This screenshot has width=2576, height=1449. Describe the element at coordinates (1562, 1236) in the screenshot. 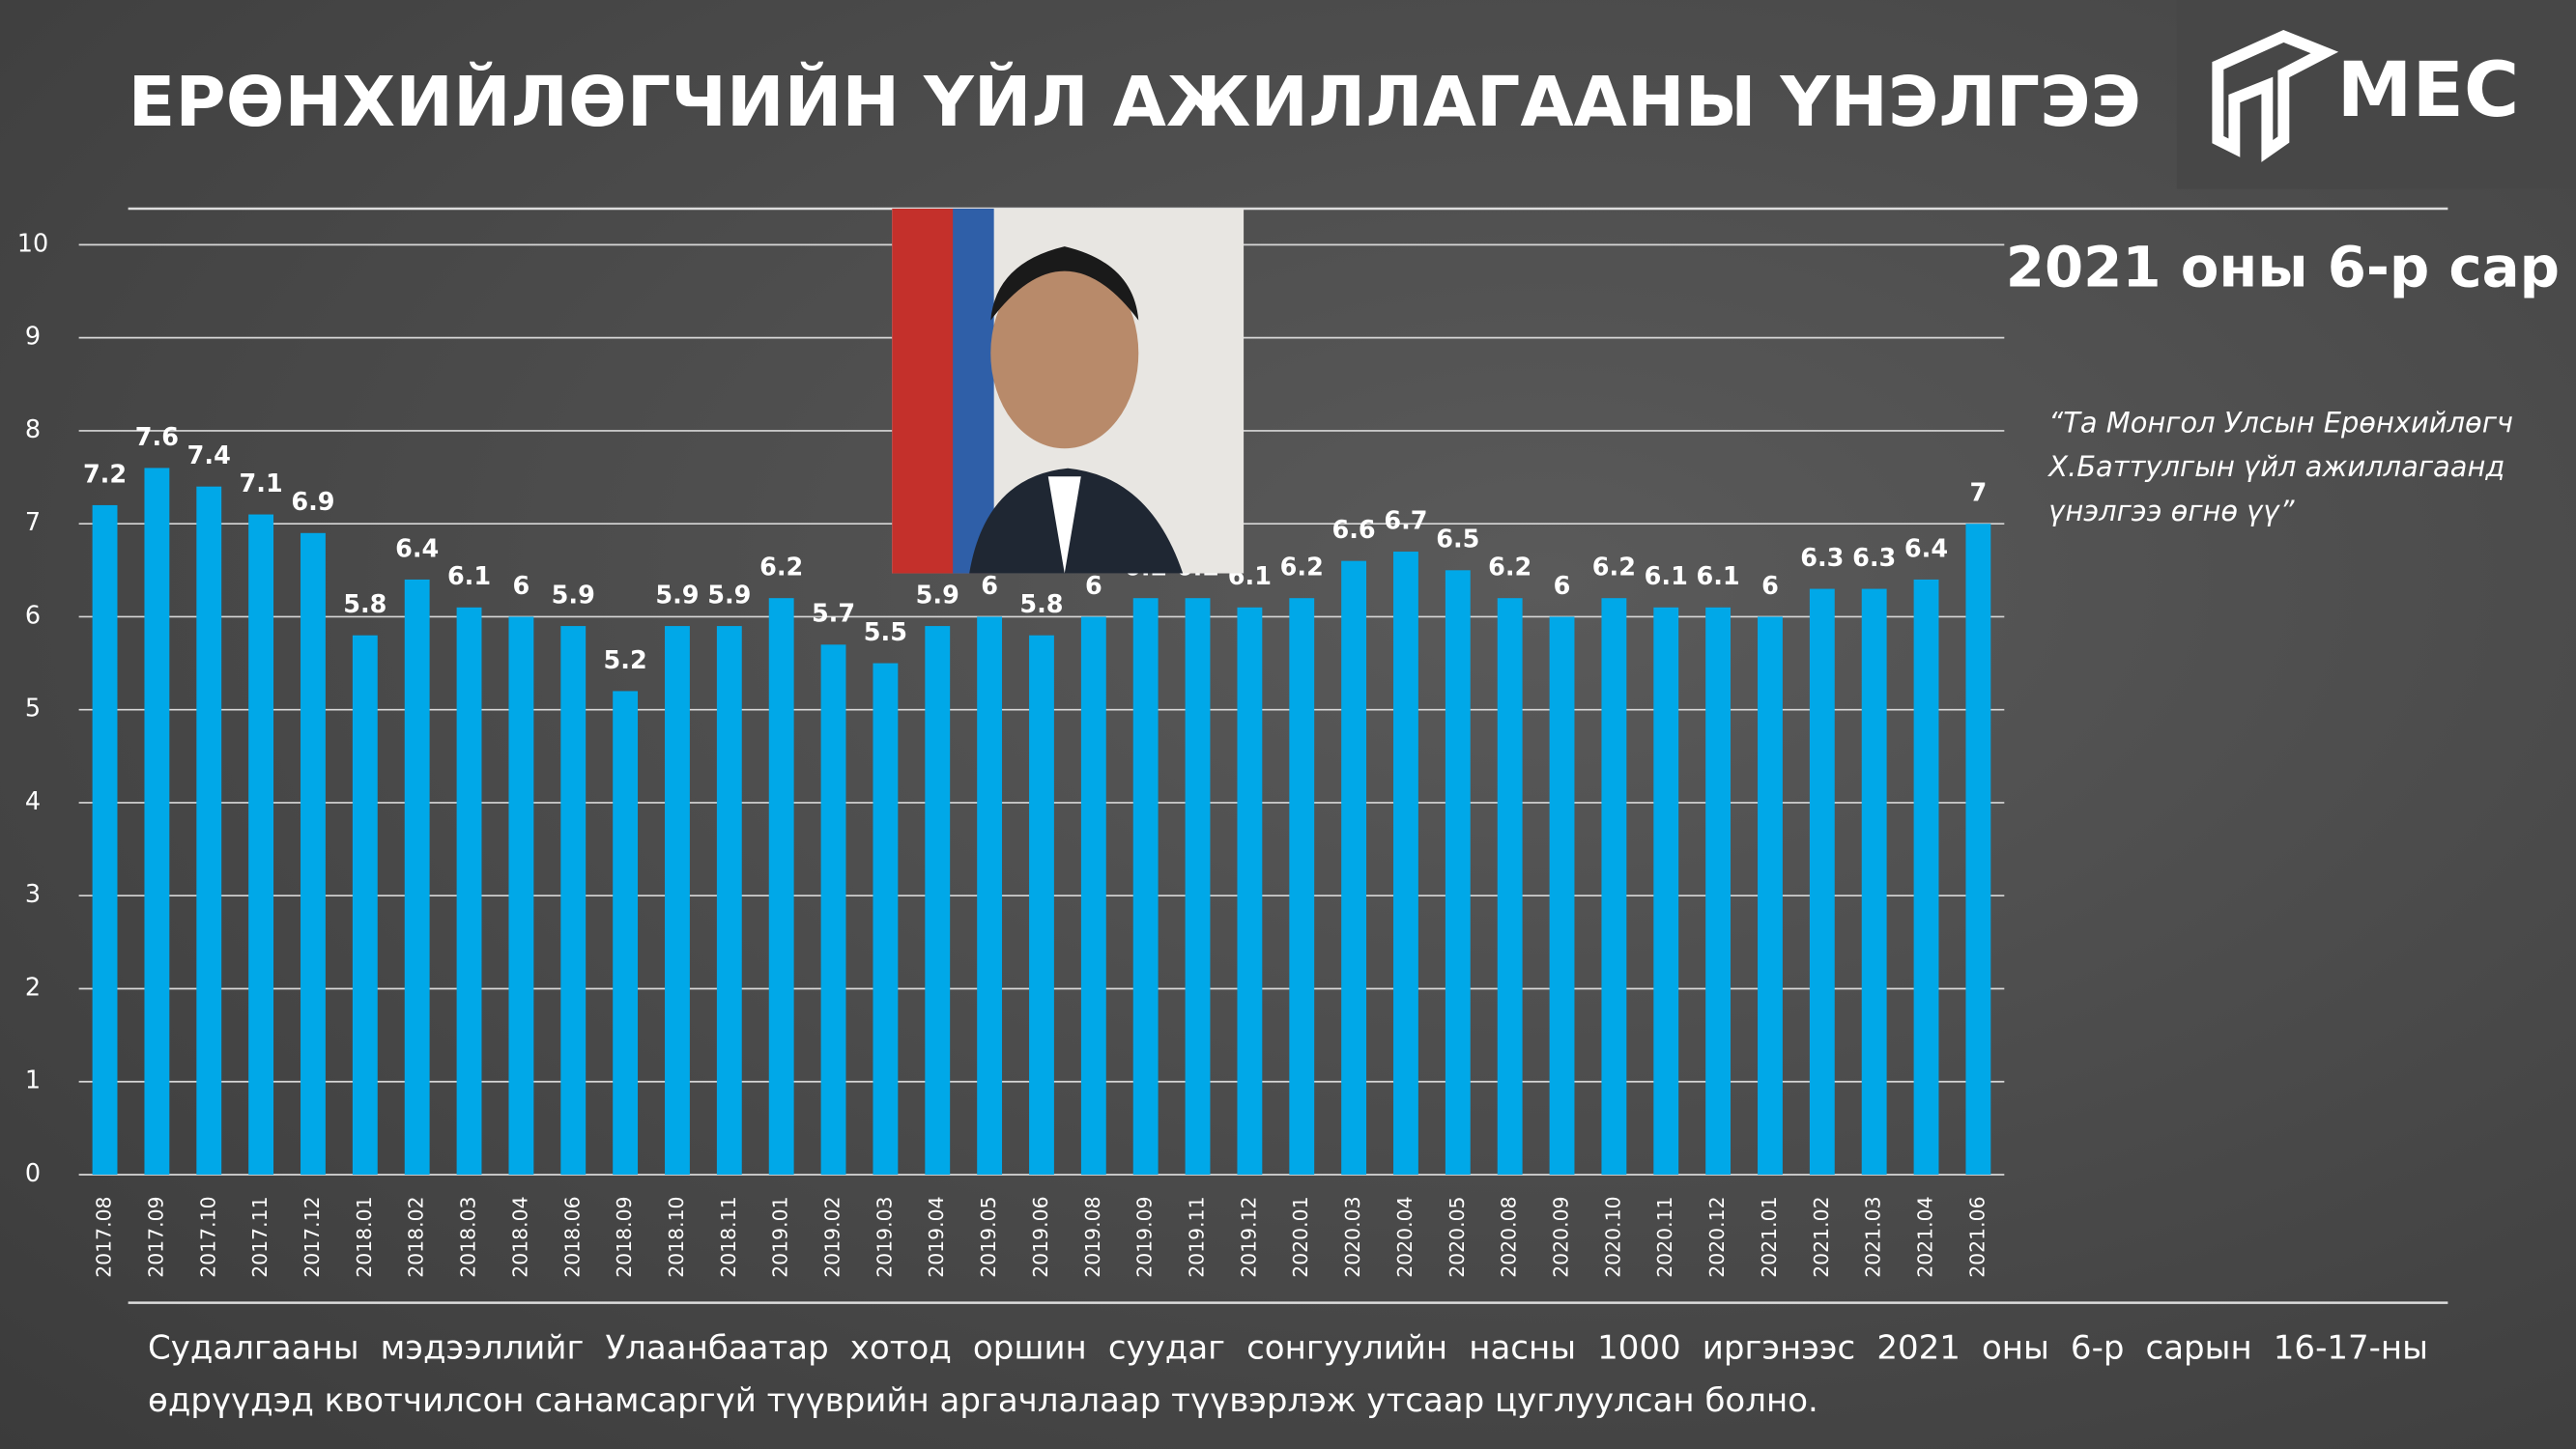

I see `x-tick-label: 2020.09` at that location.